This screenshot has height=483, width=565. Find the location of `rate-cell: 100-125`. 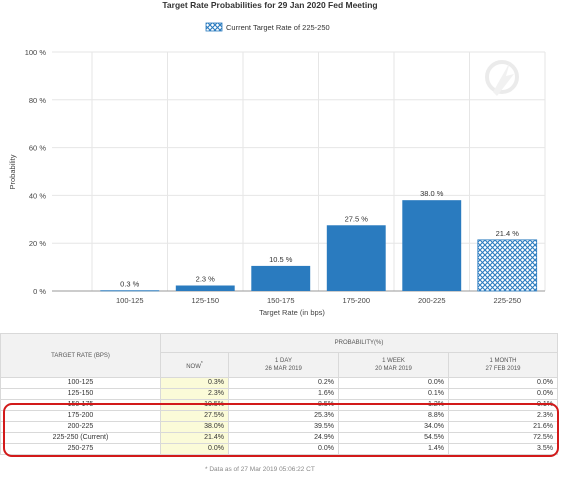

rate-cell: 100-125 is located at coordinates (80, 383).